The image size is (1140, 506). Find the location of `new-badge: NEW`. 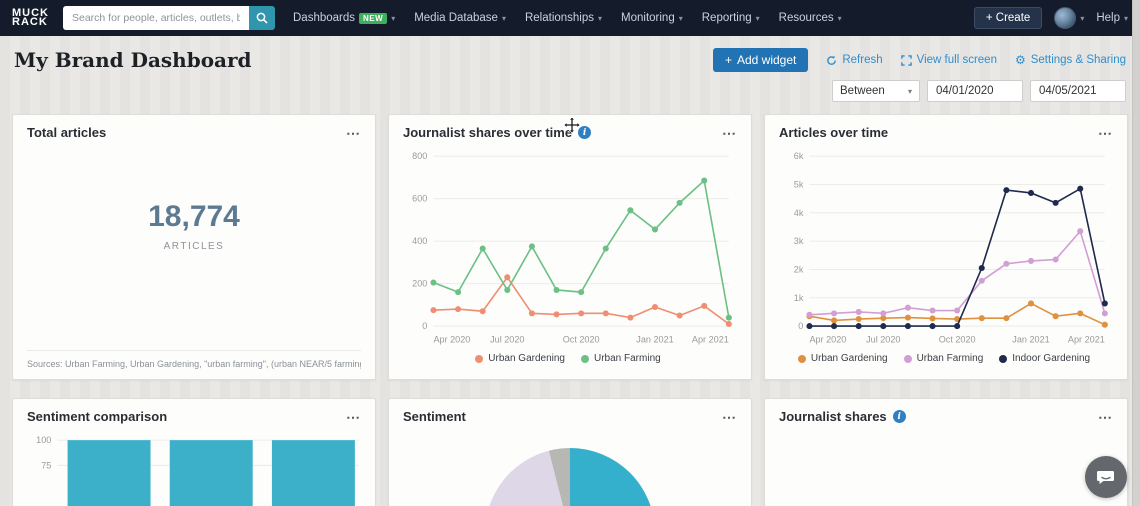

new-badge: NEW is located at coordinates (373, 18).